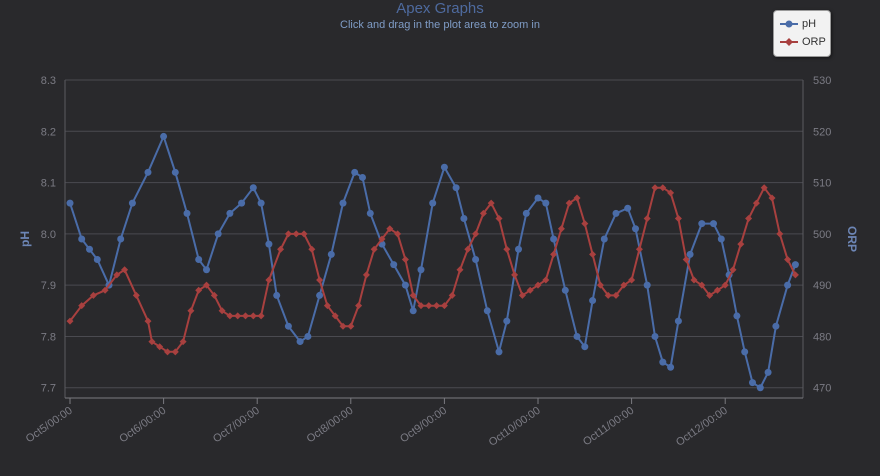 The image size is (880, 476). Describe the element at coordinates (330, 425) in the screenshot. I see `x-tick-label: Oct8/00:00` at that location.